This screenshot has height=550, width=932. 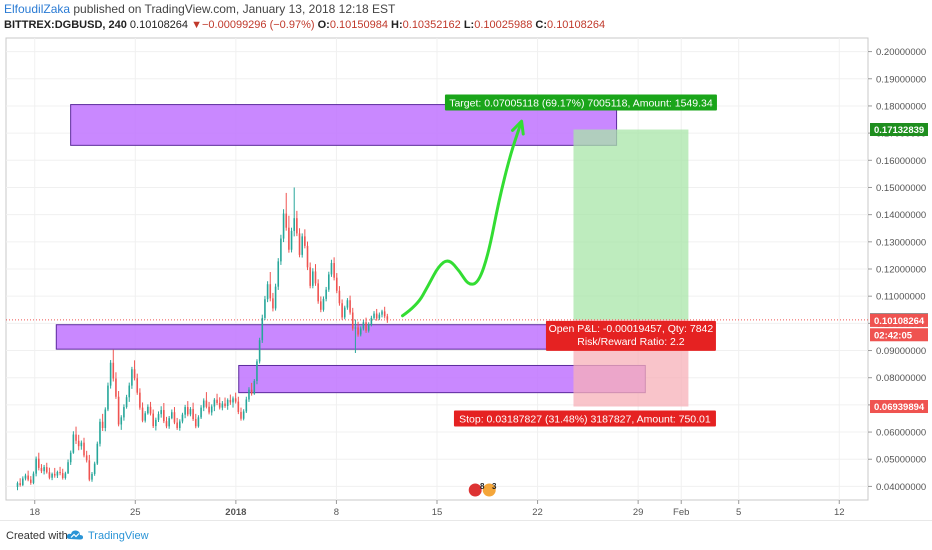 What do you see at coordinates (638, 512) in the screenshot?
I see `x-tick-label: 29` at bounding box center [638, 512].